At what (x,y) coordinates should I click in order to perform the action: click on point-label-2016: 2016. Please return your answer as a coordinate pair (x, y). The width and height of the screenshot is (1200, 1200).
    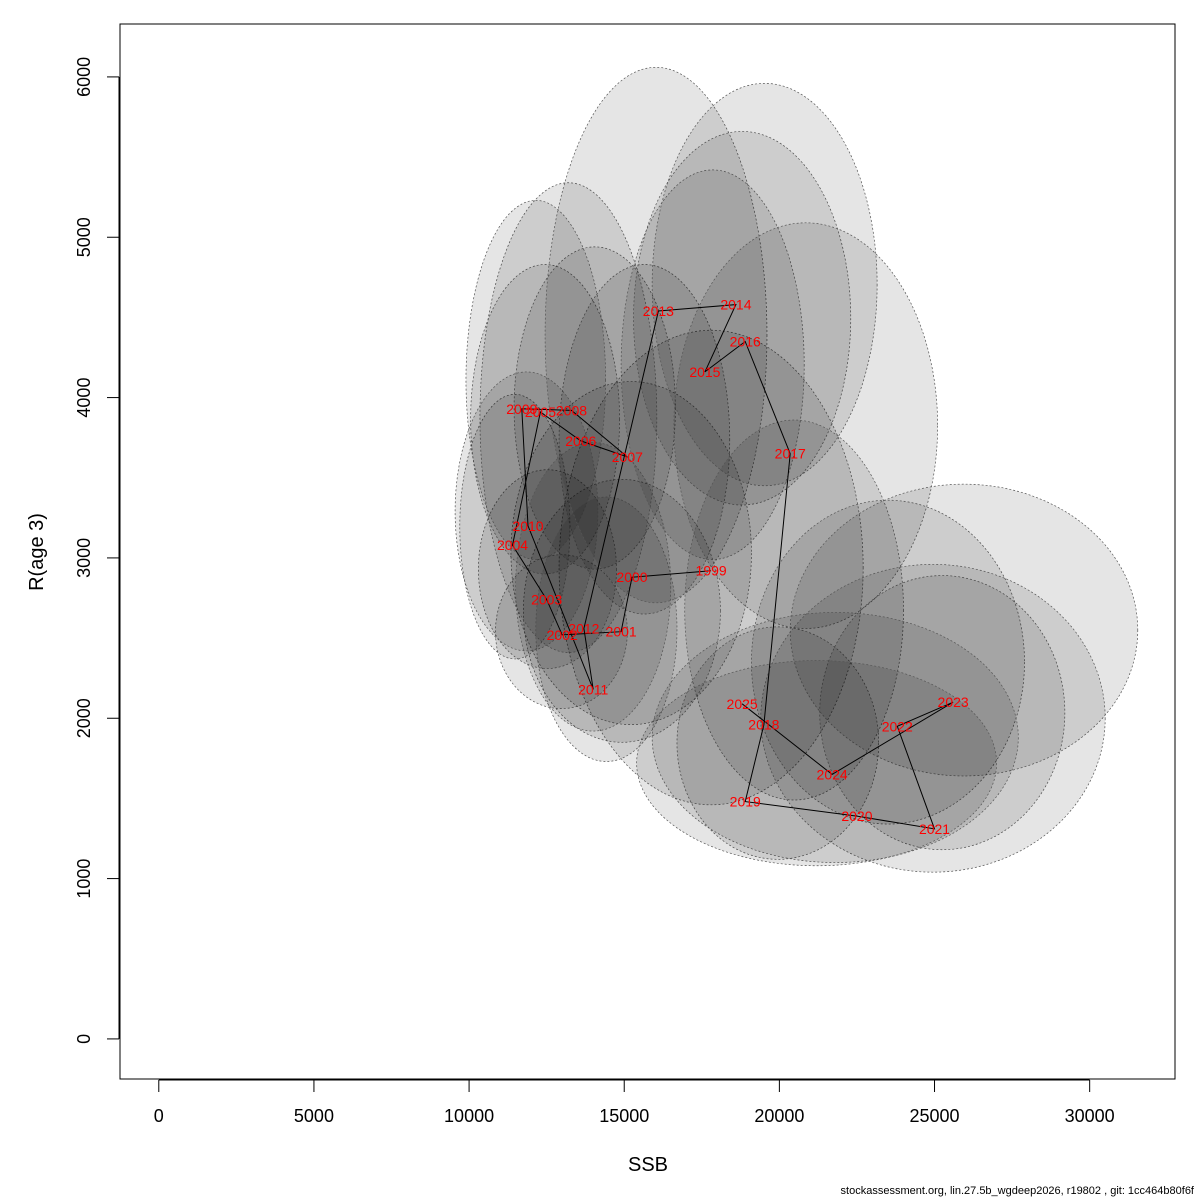
    Looking at the image, I should click on (745, 341).